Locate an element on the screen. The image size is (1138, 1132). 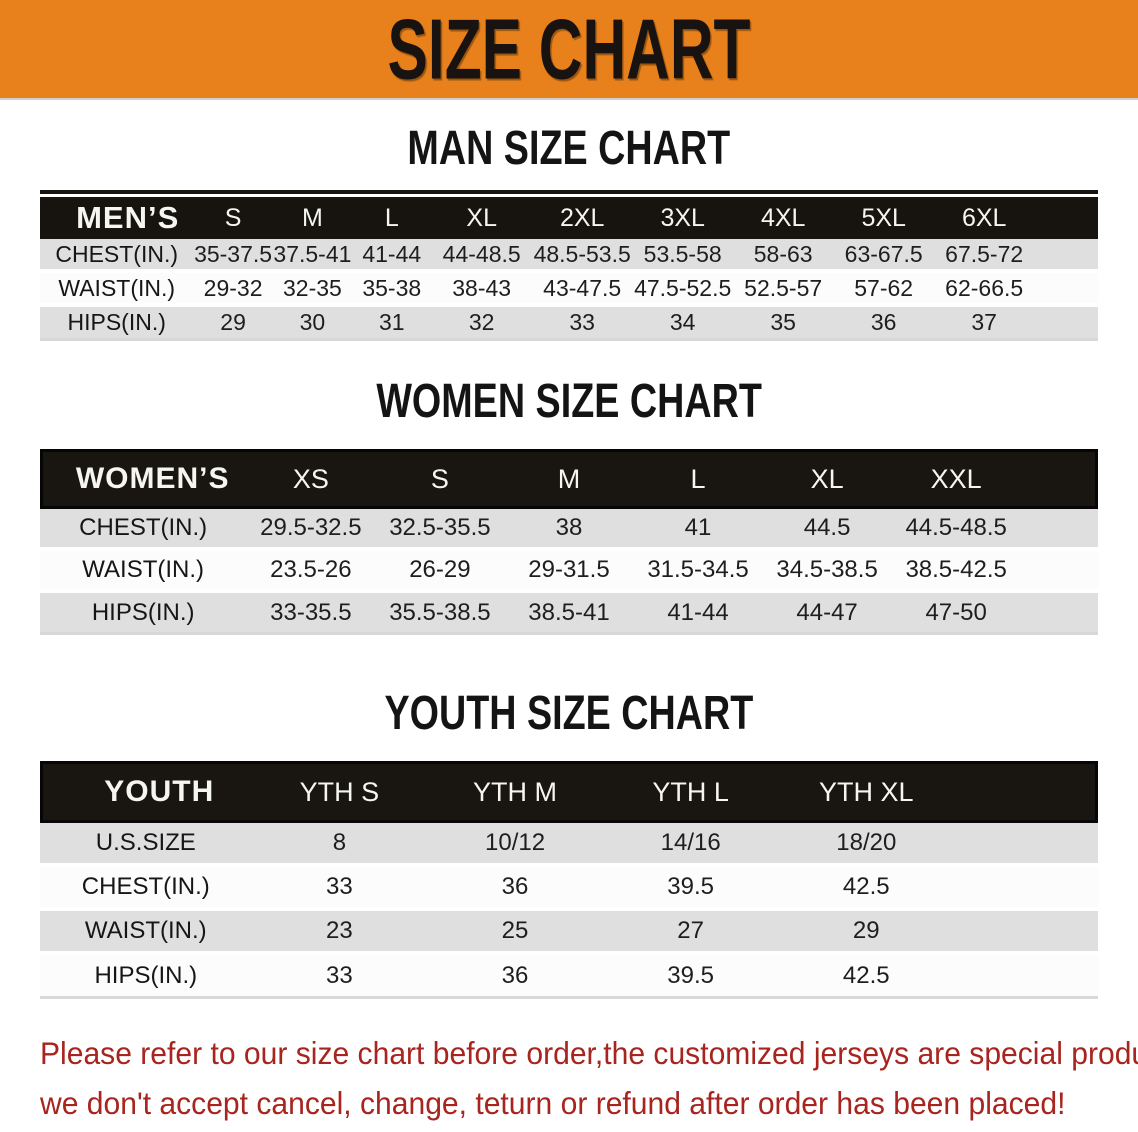
women-section-heading: WOMEN SIZE CHART is located at coordinates (569, 400).